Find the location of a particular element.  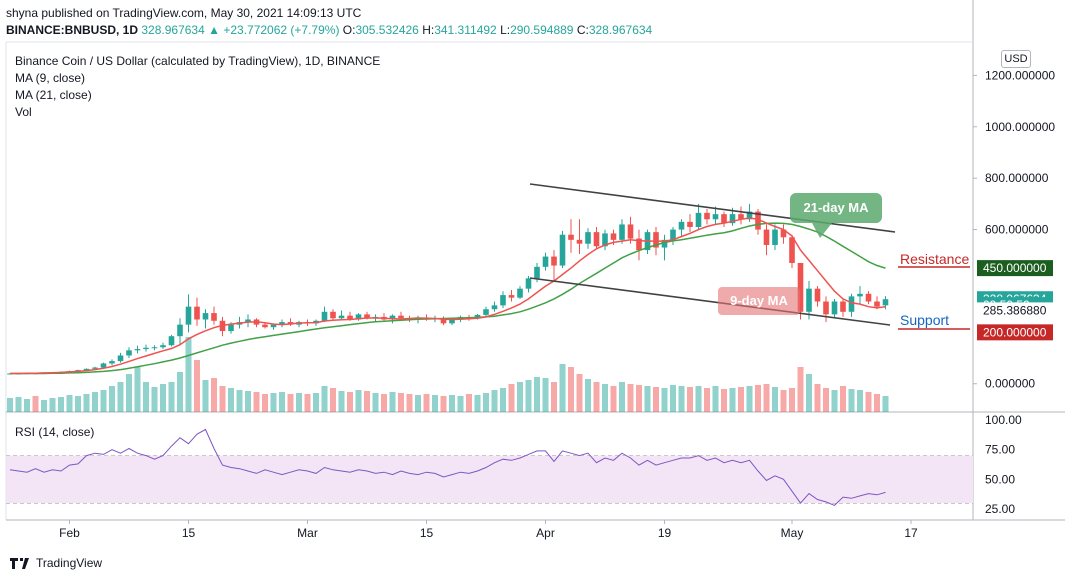

rsi-legend: RSI (14, close) is located at coordinates (55, 432).